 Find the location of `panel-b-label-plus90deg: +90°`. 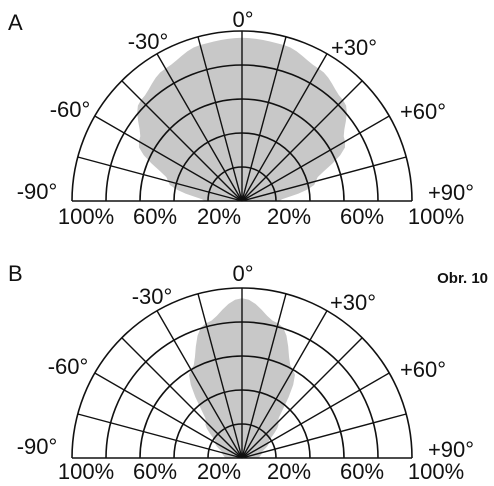

panel-b-label-plus90deg: +90° is located at coordinates (451, 449).